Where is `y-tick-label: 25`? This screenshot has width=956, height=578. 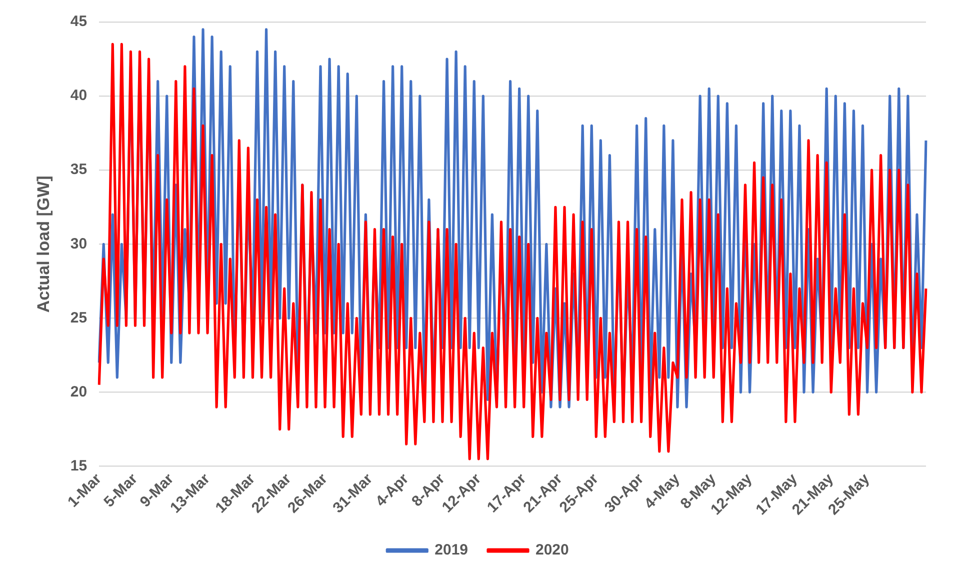
y-tick-label: 25 is located at coordinates (79, 317).